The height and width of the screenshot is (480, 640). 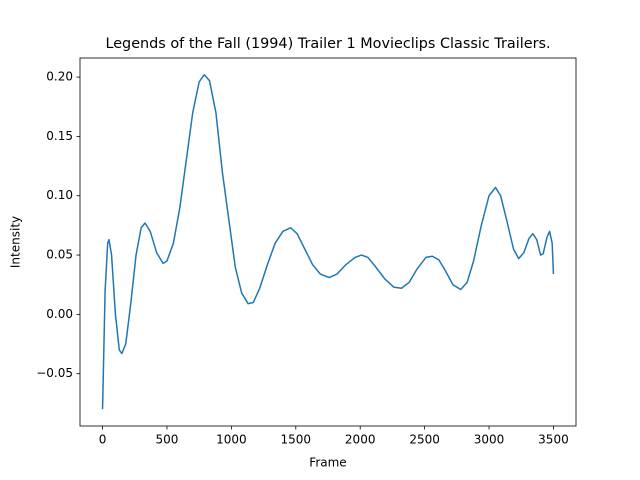 I want to click on x-tick-label: 1000, so click(x=231, y=440).